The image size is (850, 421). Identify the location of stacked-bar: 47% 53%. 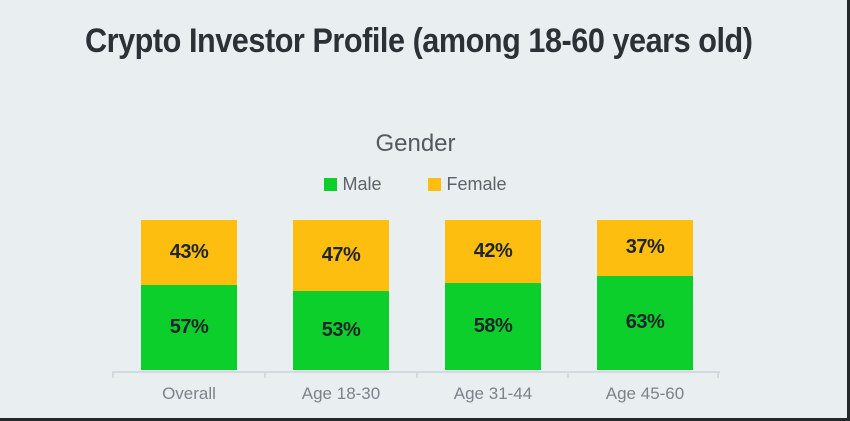
(341, 295).